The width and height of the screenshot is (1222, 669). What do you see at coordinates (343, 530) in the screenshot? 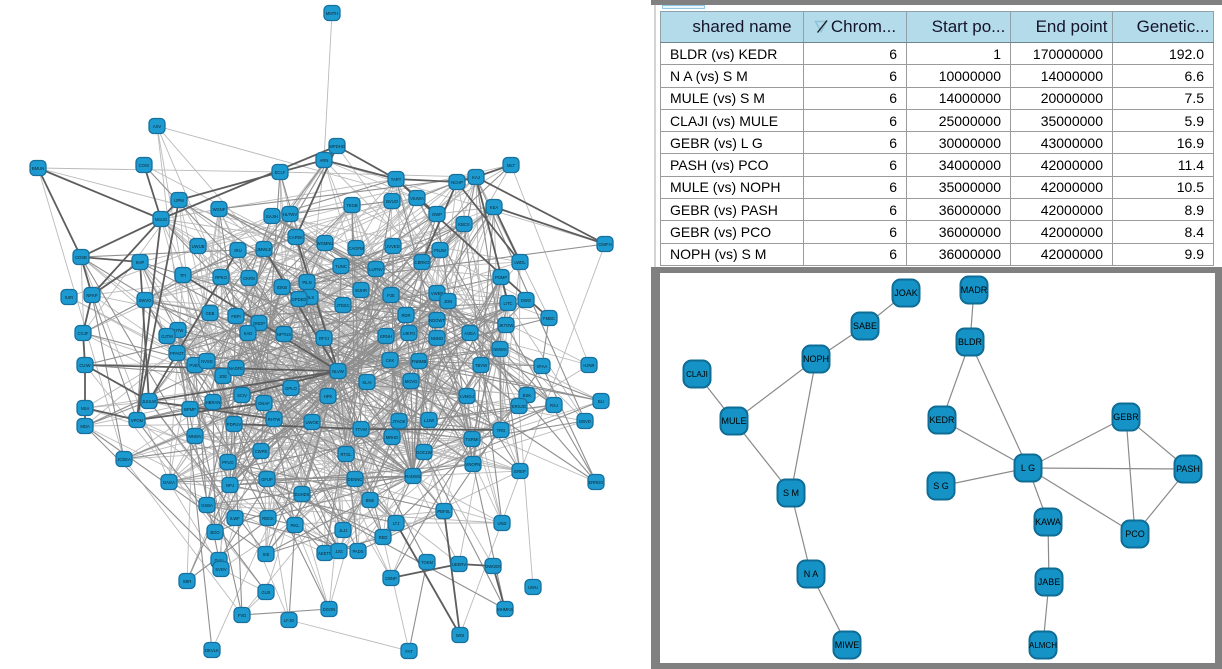
I see `svg-text: JLJJ` at bounding box center [343, 530].